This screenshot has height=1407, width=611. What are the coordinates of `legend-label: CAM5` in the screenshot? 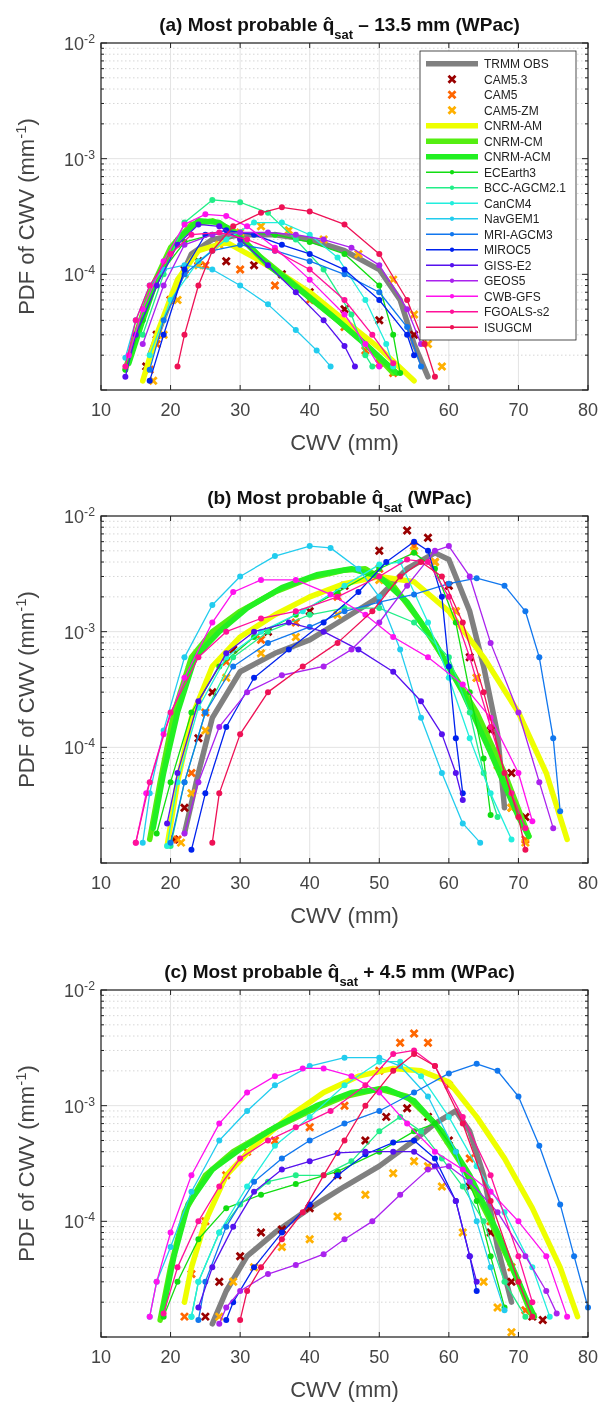 It's located at (501, 95).